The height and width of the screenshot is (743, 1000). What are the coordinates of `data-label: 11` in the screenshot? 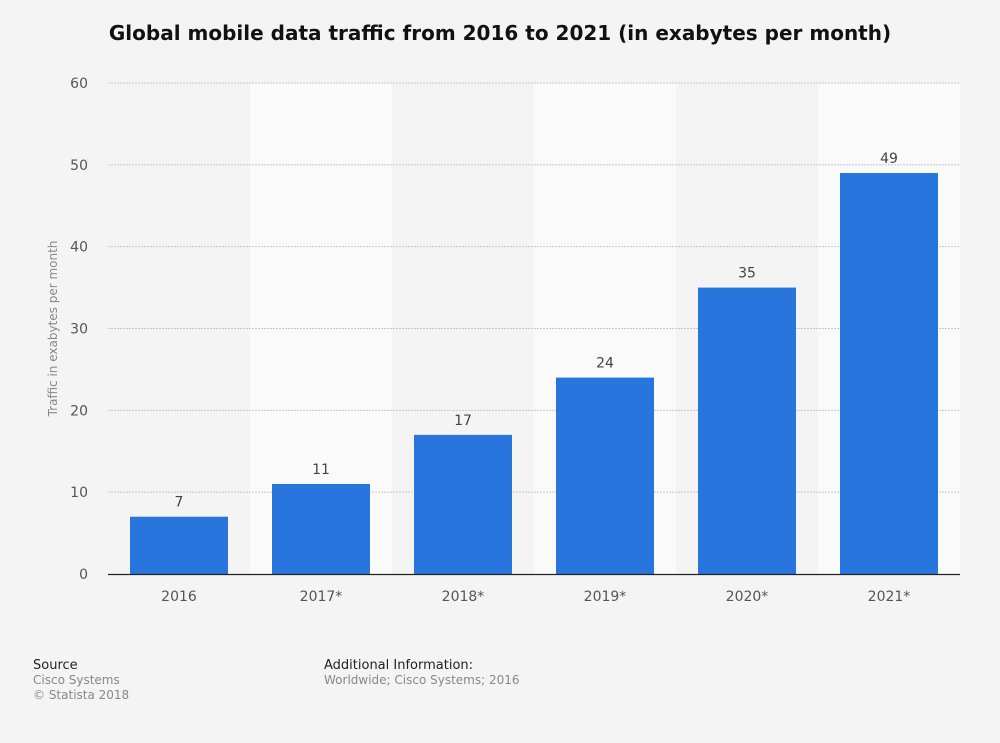 It's located at (321, 470).